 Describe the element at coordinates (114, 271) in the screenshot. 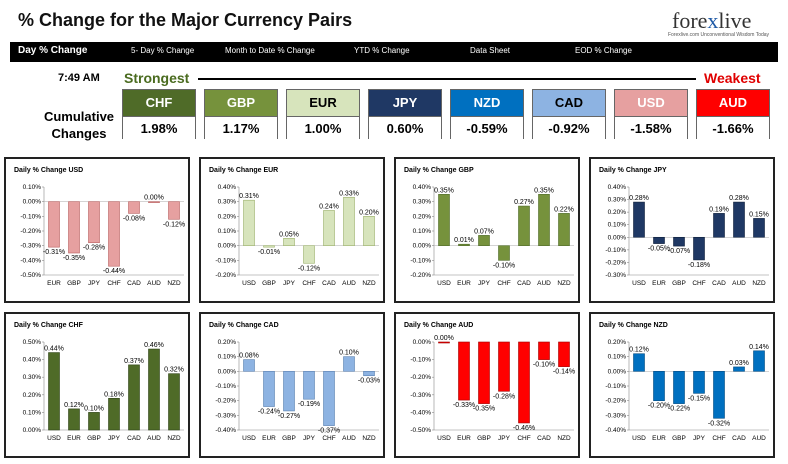

I see `data-label: -0.44%` at that location.